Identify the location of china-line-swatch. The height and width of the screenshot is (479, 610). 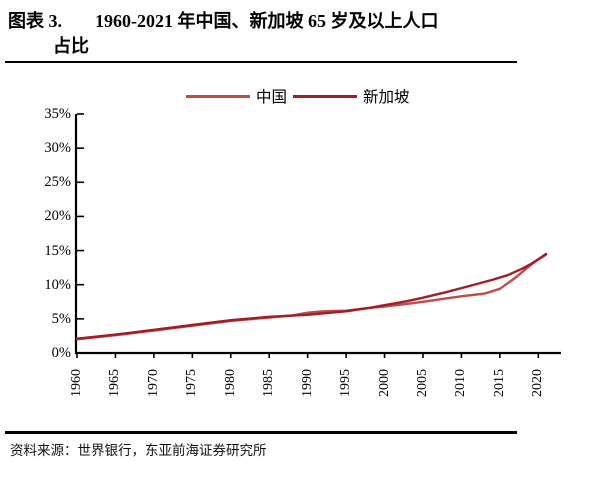
(218, 96).